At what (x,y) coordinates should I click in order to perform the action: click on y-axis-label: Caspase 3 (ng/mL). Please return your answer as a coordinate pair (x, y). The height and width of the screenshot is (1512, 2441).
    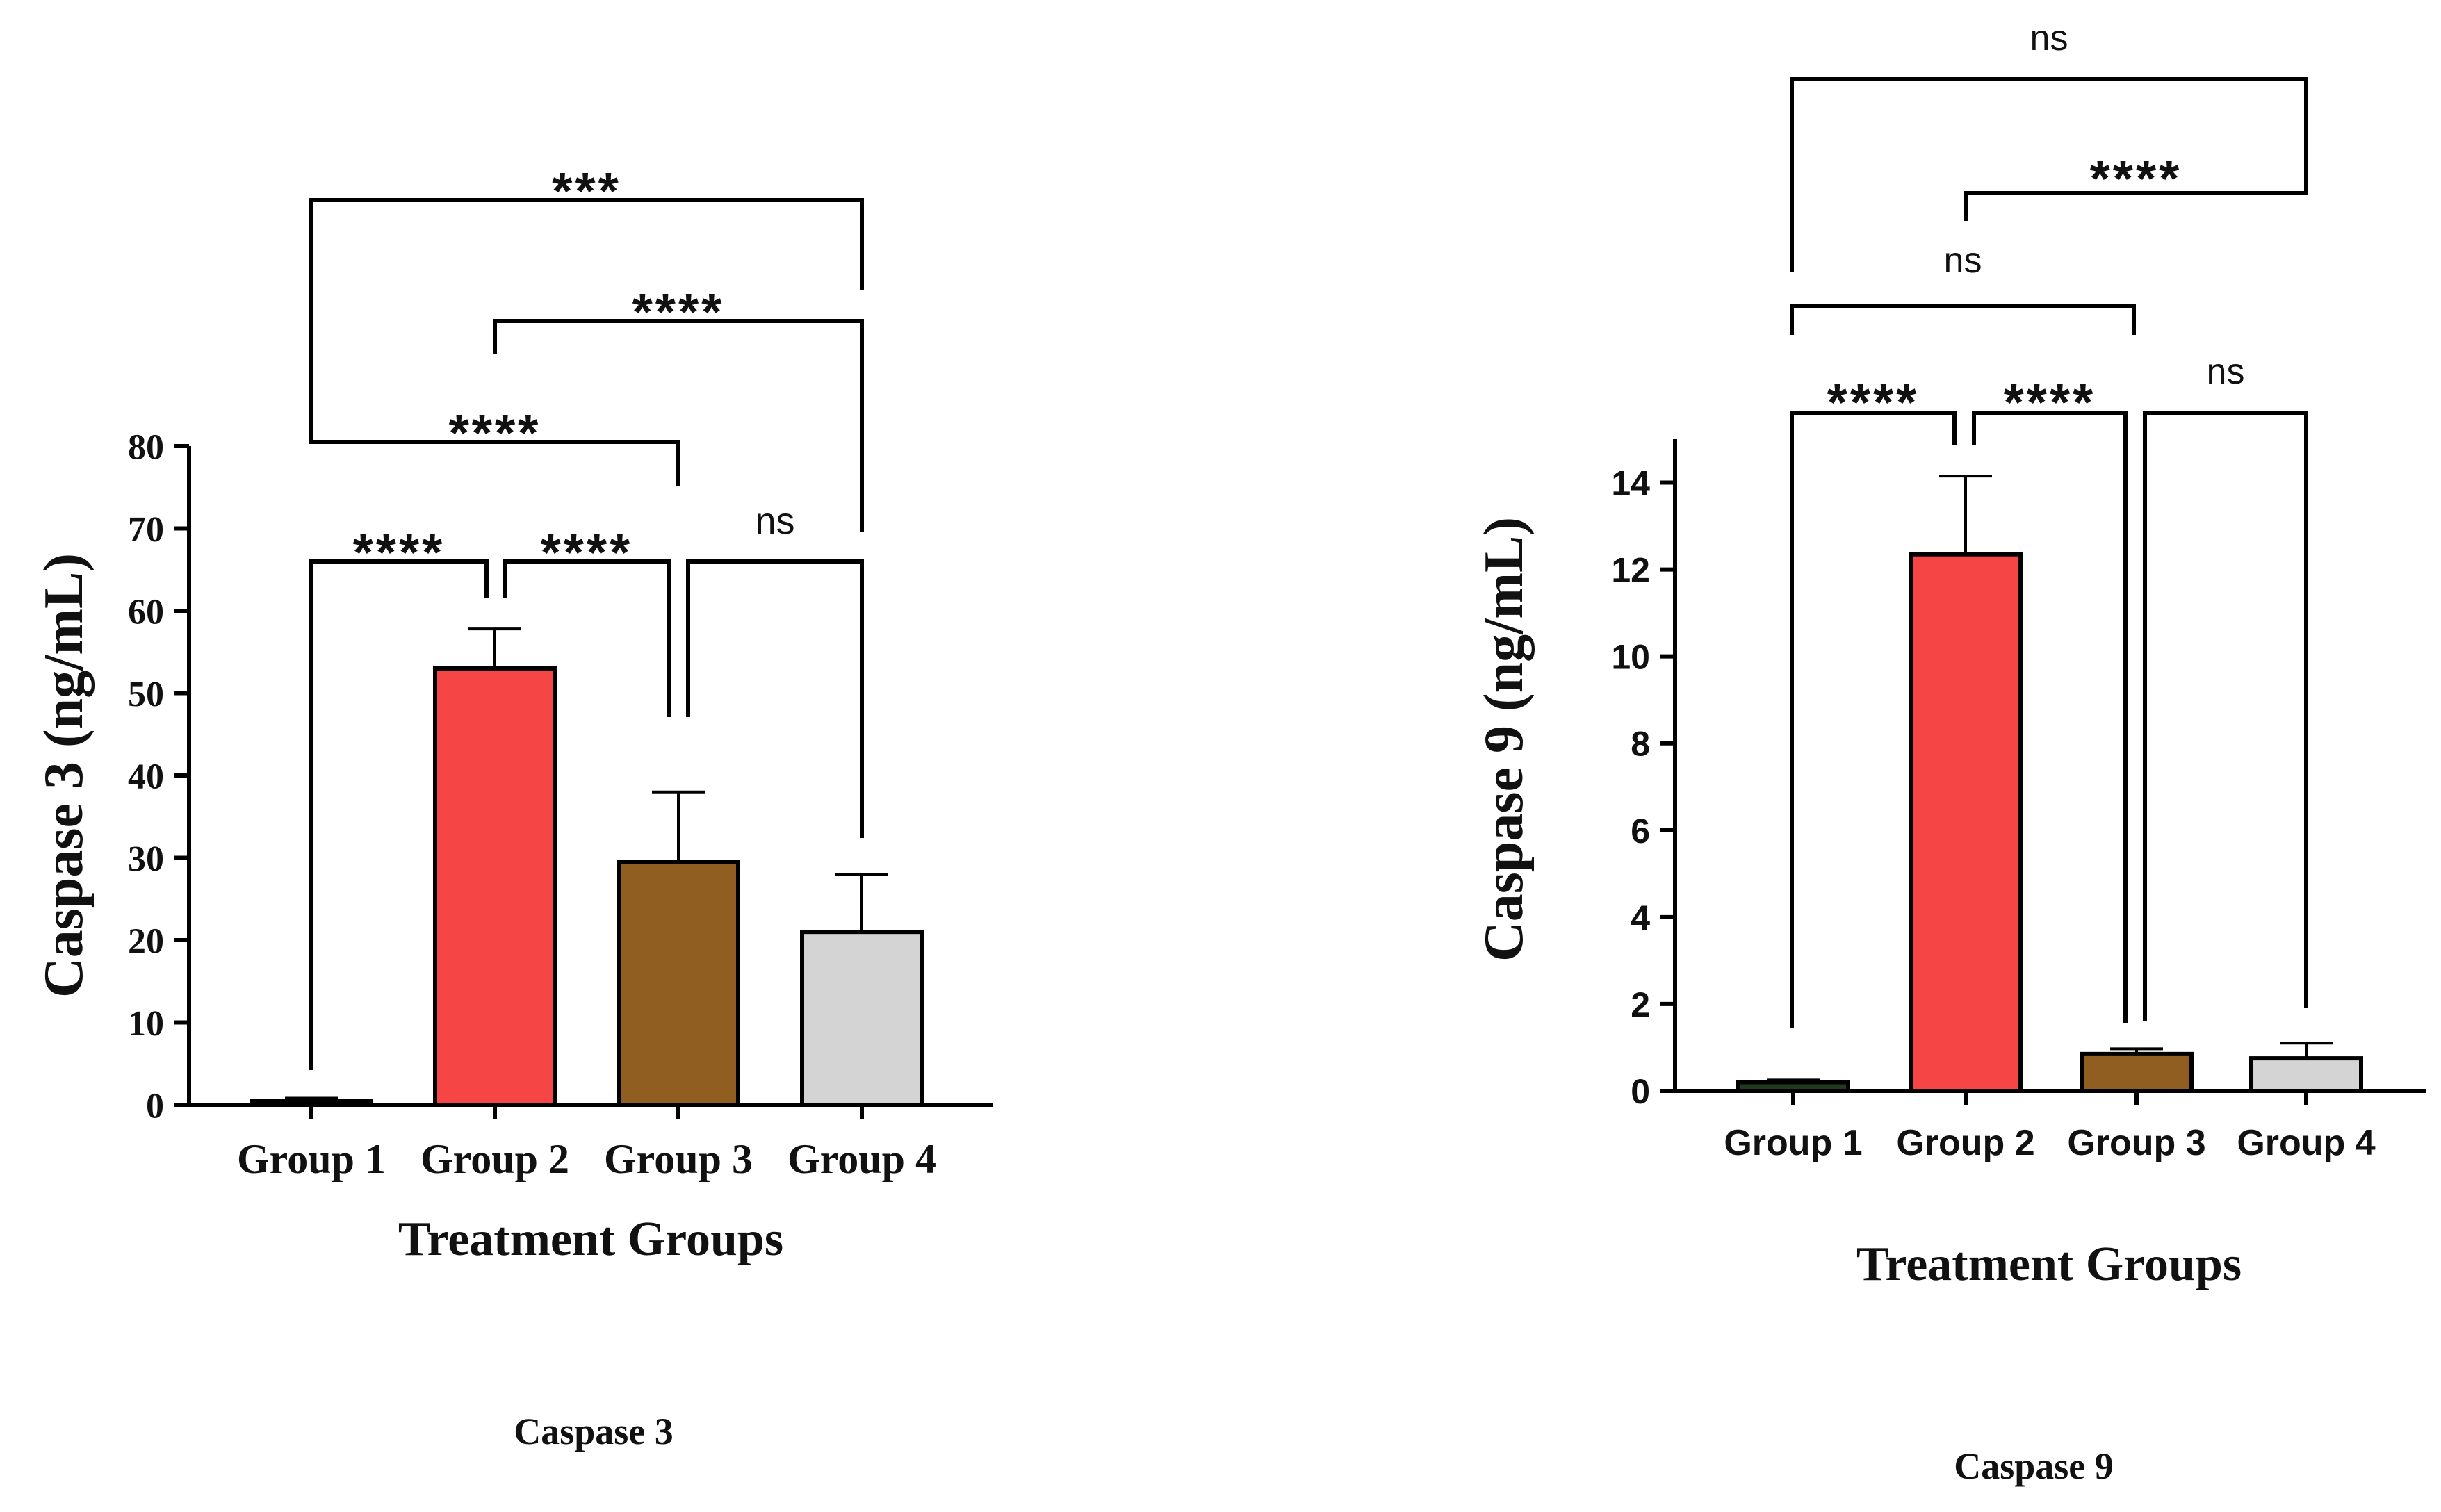
    Looking at the image, I should click on (64, 775).